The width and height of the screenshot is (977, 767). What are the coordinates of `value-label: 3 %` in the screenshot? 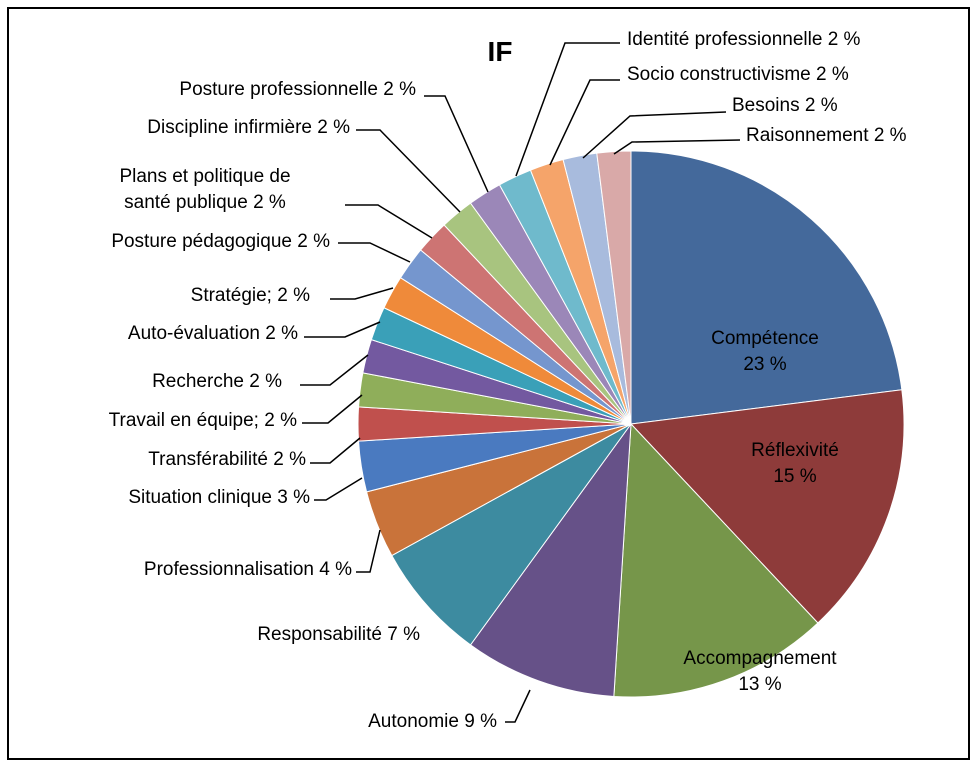 It's located at (293, 497).